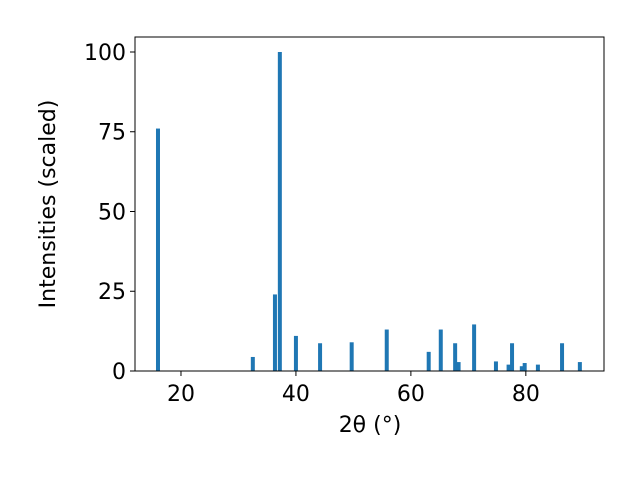  I want to click on y-tick-label: 100, so click(105, 53).